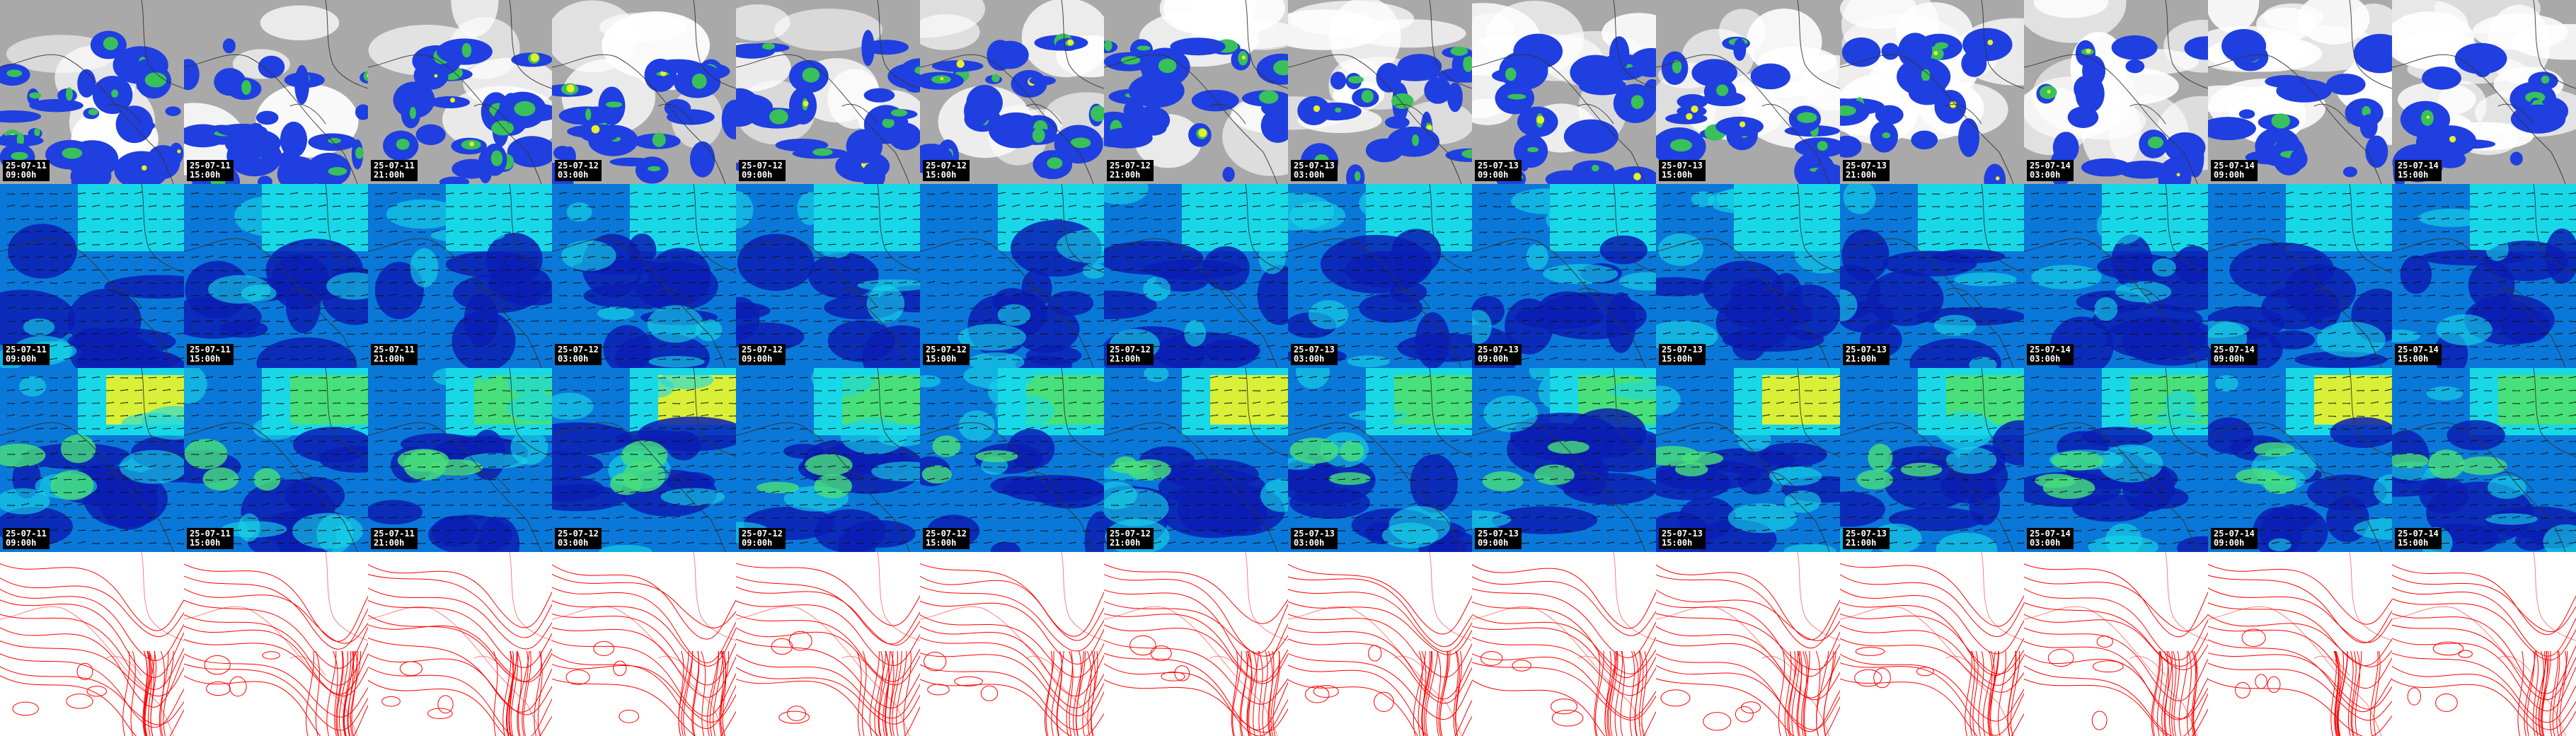 This screenshot has width=2576, height=736. Describe the element at coordinates (2300, 276) in the screenshot. I see `map-tile-wind-low-level: 25-07-14 09:00h` at that location.